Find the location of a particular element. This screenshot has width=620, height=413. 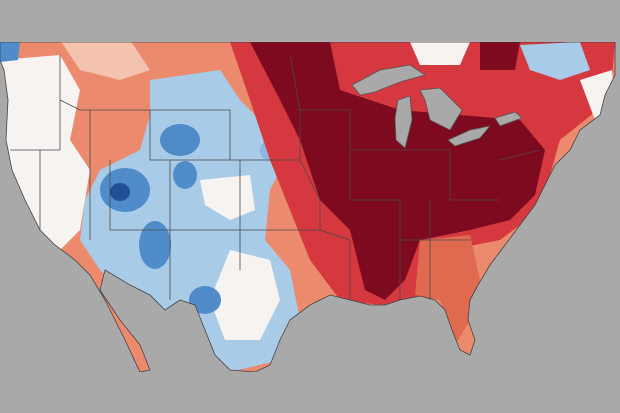

warm-anomaly-southeast is located at coordinates (447, 290).